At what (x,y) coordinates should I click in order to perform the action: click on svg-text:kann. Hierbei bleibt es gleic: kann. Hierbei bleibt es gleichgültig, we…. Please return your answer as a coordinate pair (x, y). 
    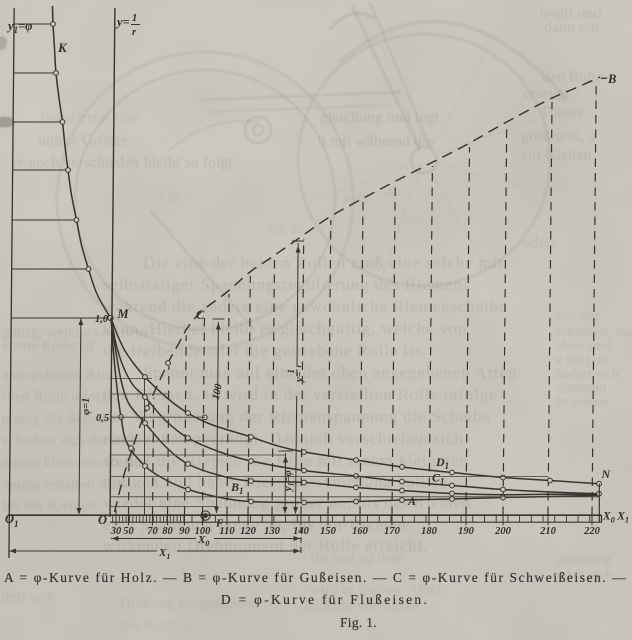
    Looking at the image, I should click on (285, 328).